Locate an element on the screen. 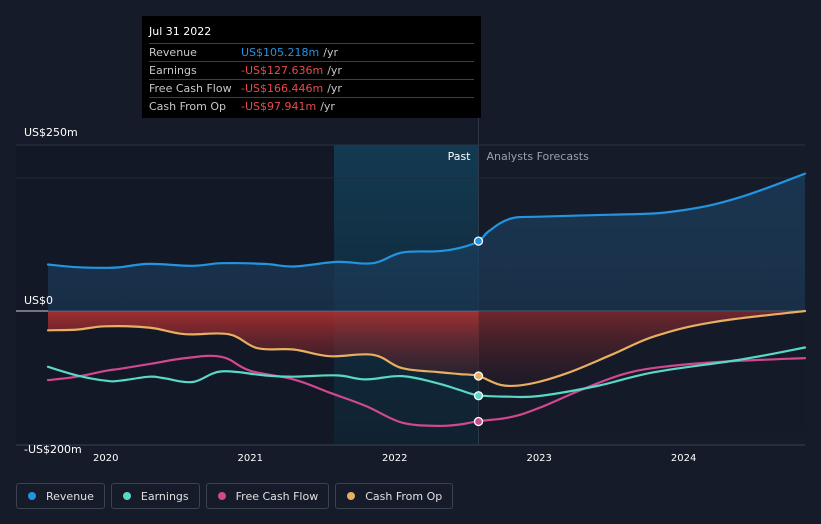 Image resolution: width=821 pixels, height=524 pixels. x-tick-label: 2024 is located at coordinates (683, 458).